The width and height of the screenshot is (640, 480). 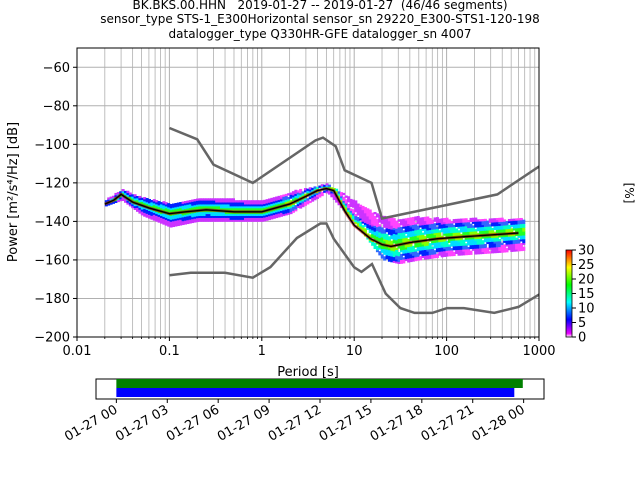 What do you see at coordinates (538, 351) in the screenshot?
I see `x-tick-label: 1000` at bounding box center [538, 351].